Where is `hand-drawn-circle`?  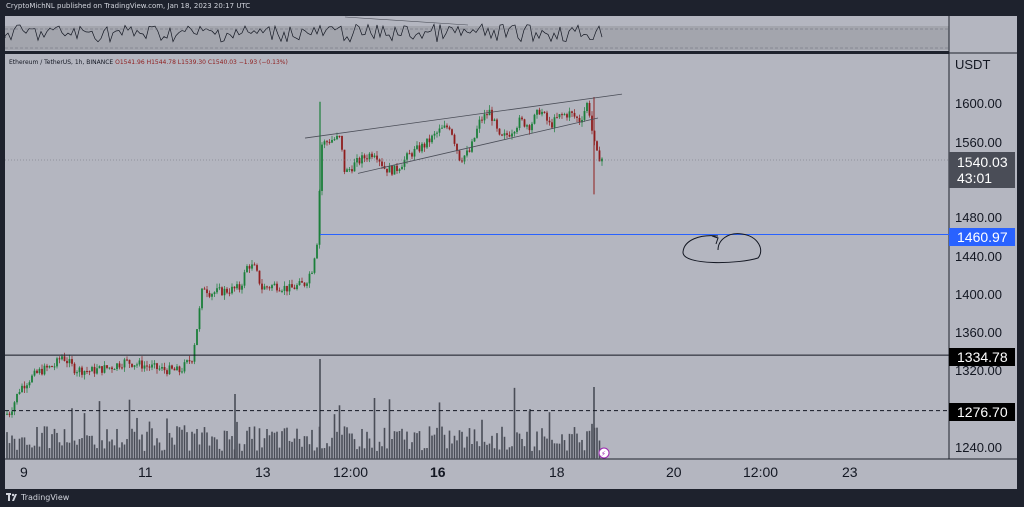
hand-drawn-circle is located at coordinates (722, 248).